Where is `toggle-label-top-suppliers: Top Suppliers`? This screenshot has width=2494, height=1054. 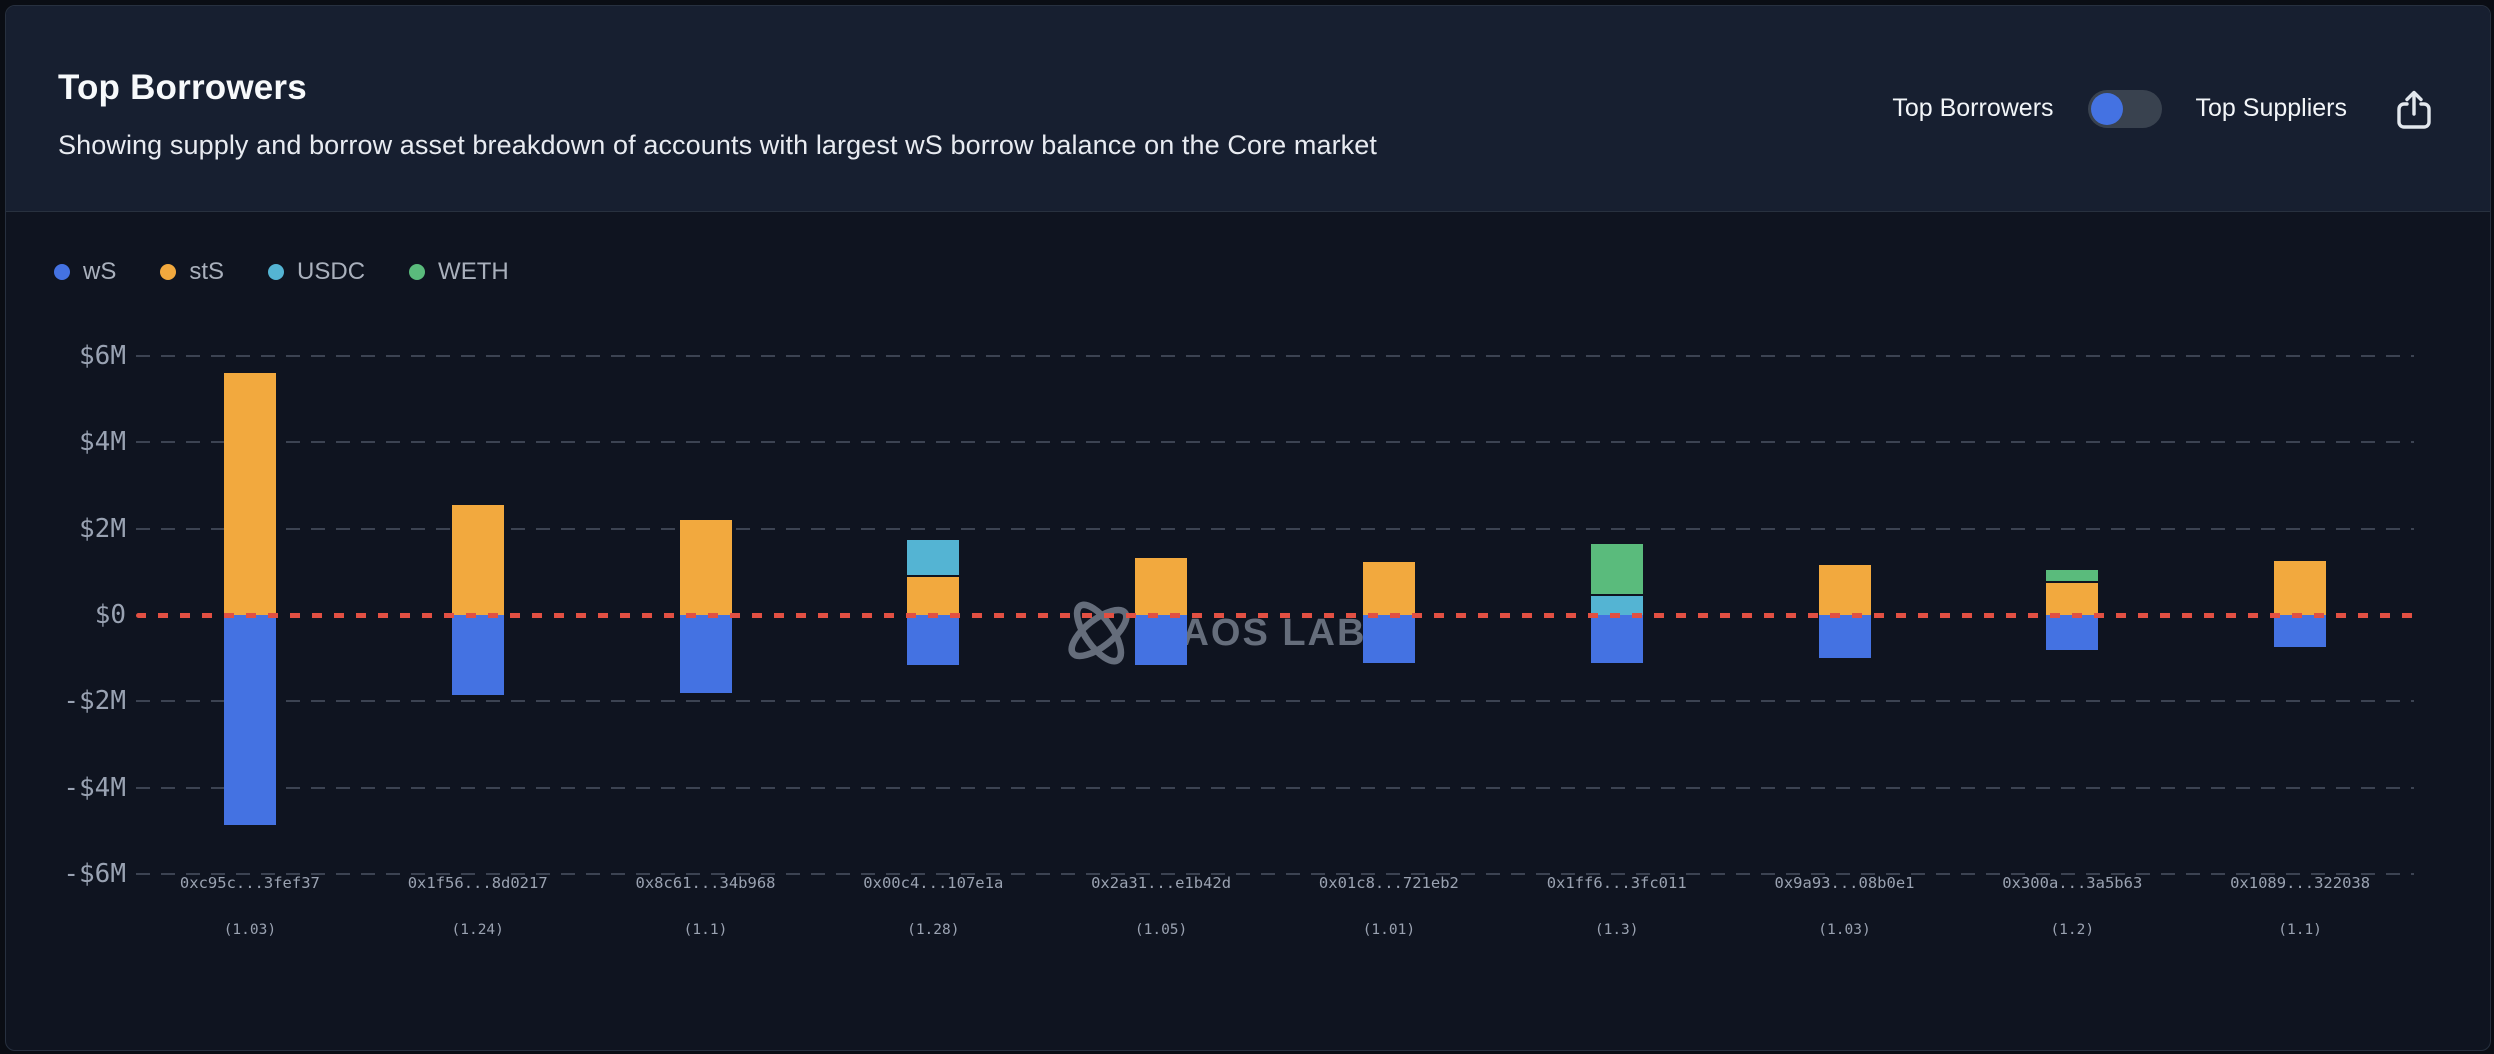
toggle-label-top-suppliers: Top Suppliers is located at coordinates (2271, 108).